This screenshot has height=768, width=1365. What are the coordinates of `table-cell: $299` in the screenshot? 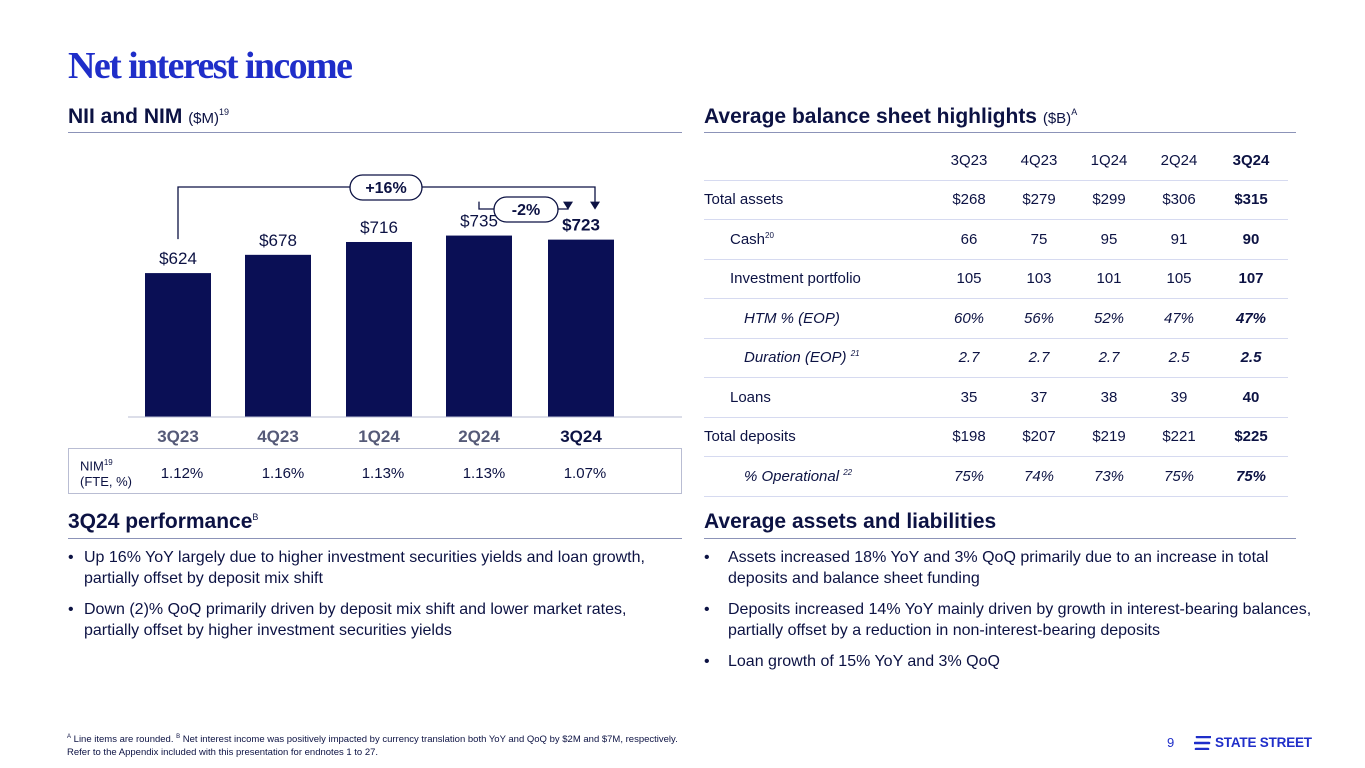 It's located at (1109, 200).